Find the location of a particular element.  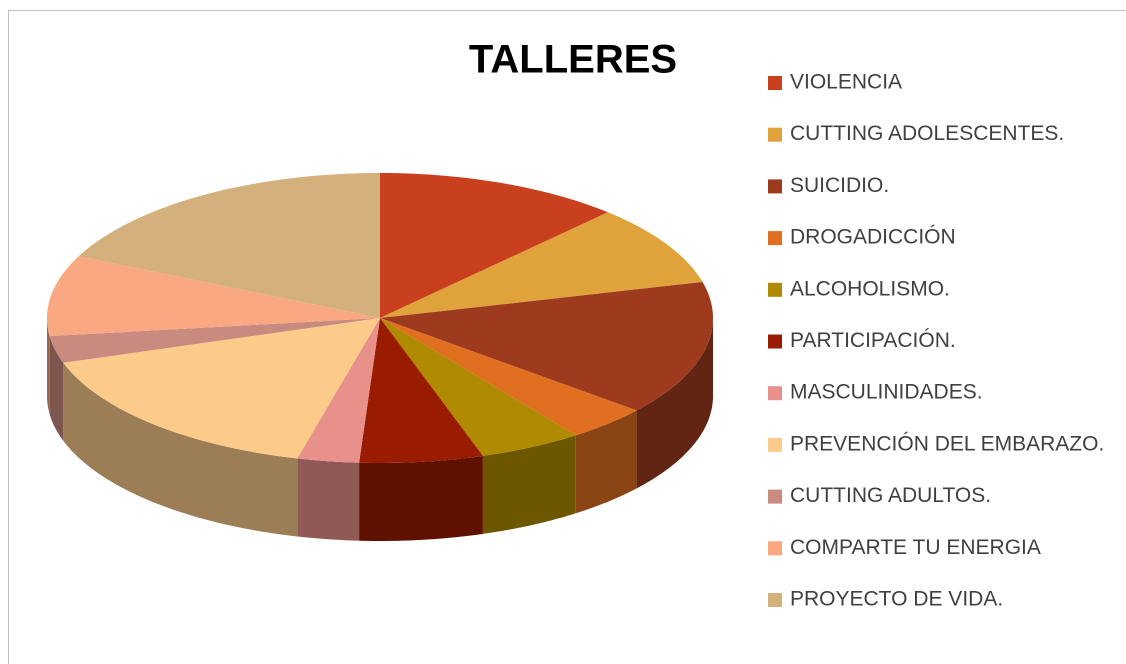

legend-label: PROYECTO DE VIDA. is located at coordinates (896, 599).